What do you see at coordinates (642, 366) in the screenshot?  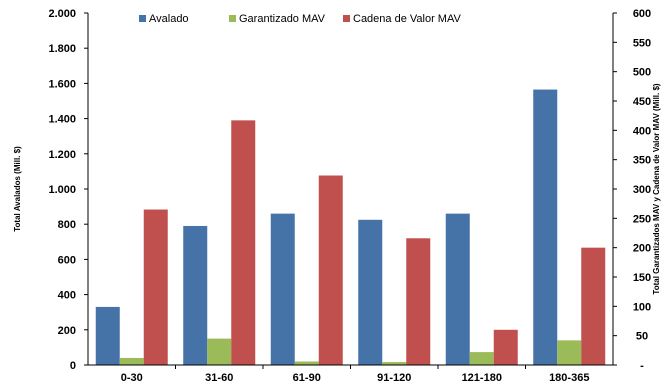 I see `y2-tick-label: -` at bounding box center [642, 366].